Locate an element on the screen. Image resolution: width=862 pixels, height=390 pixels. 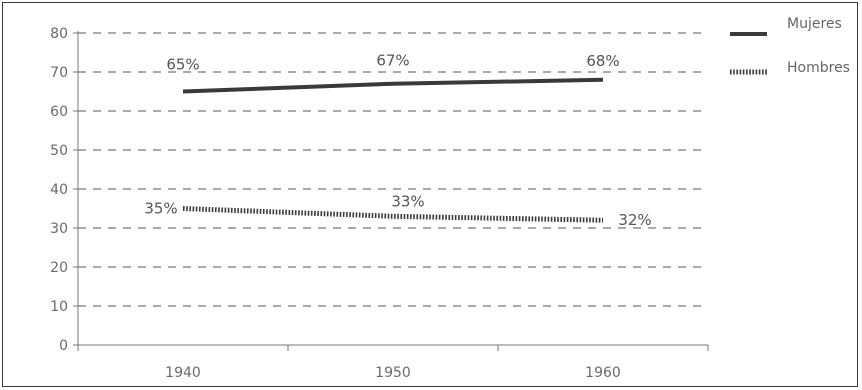
y-tick-label-20: 20 is located at coordinates (59, 268).